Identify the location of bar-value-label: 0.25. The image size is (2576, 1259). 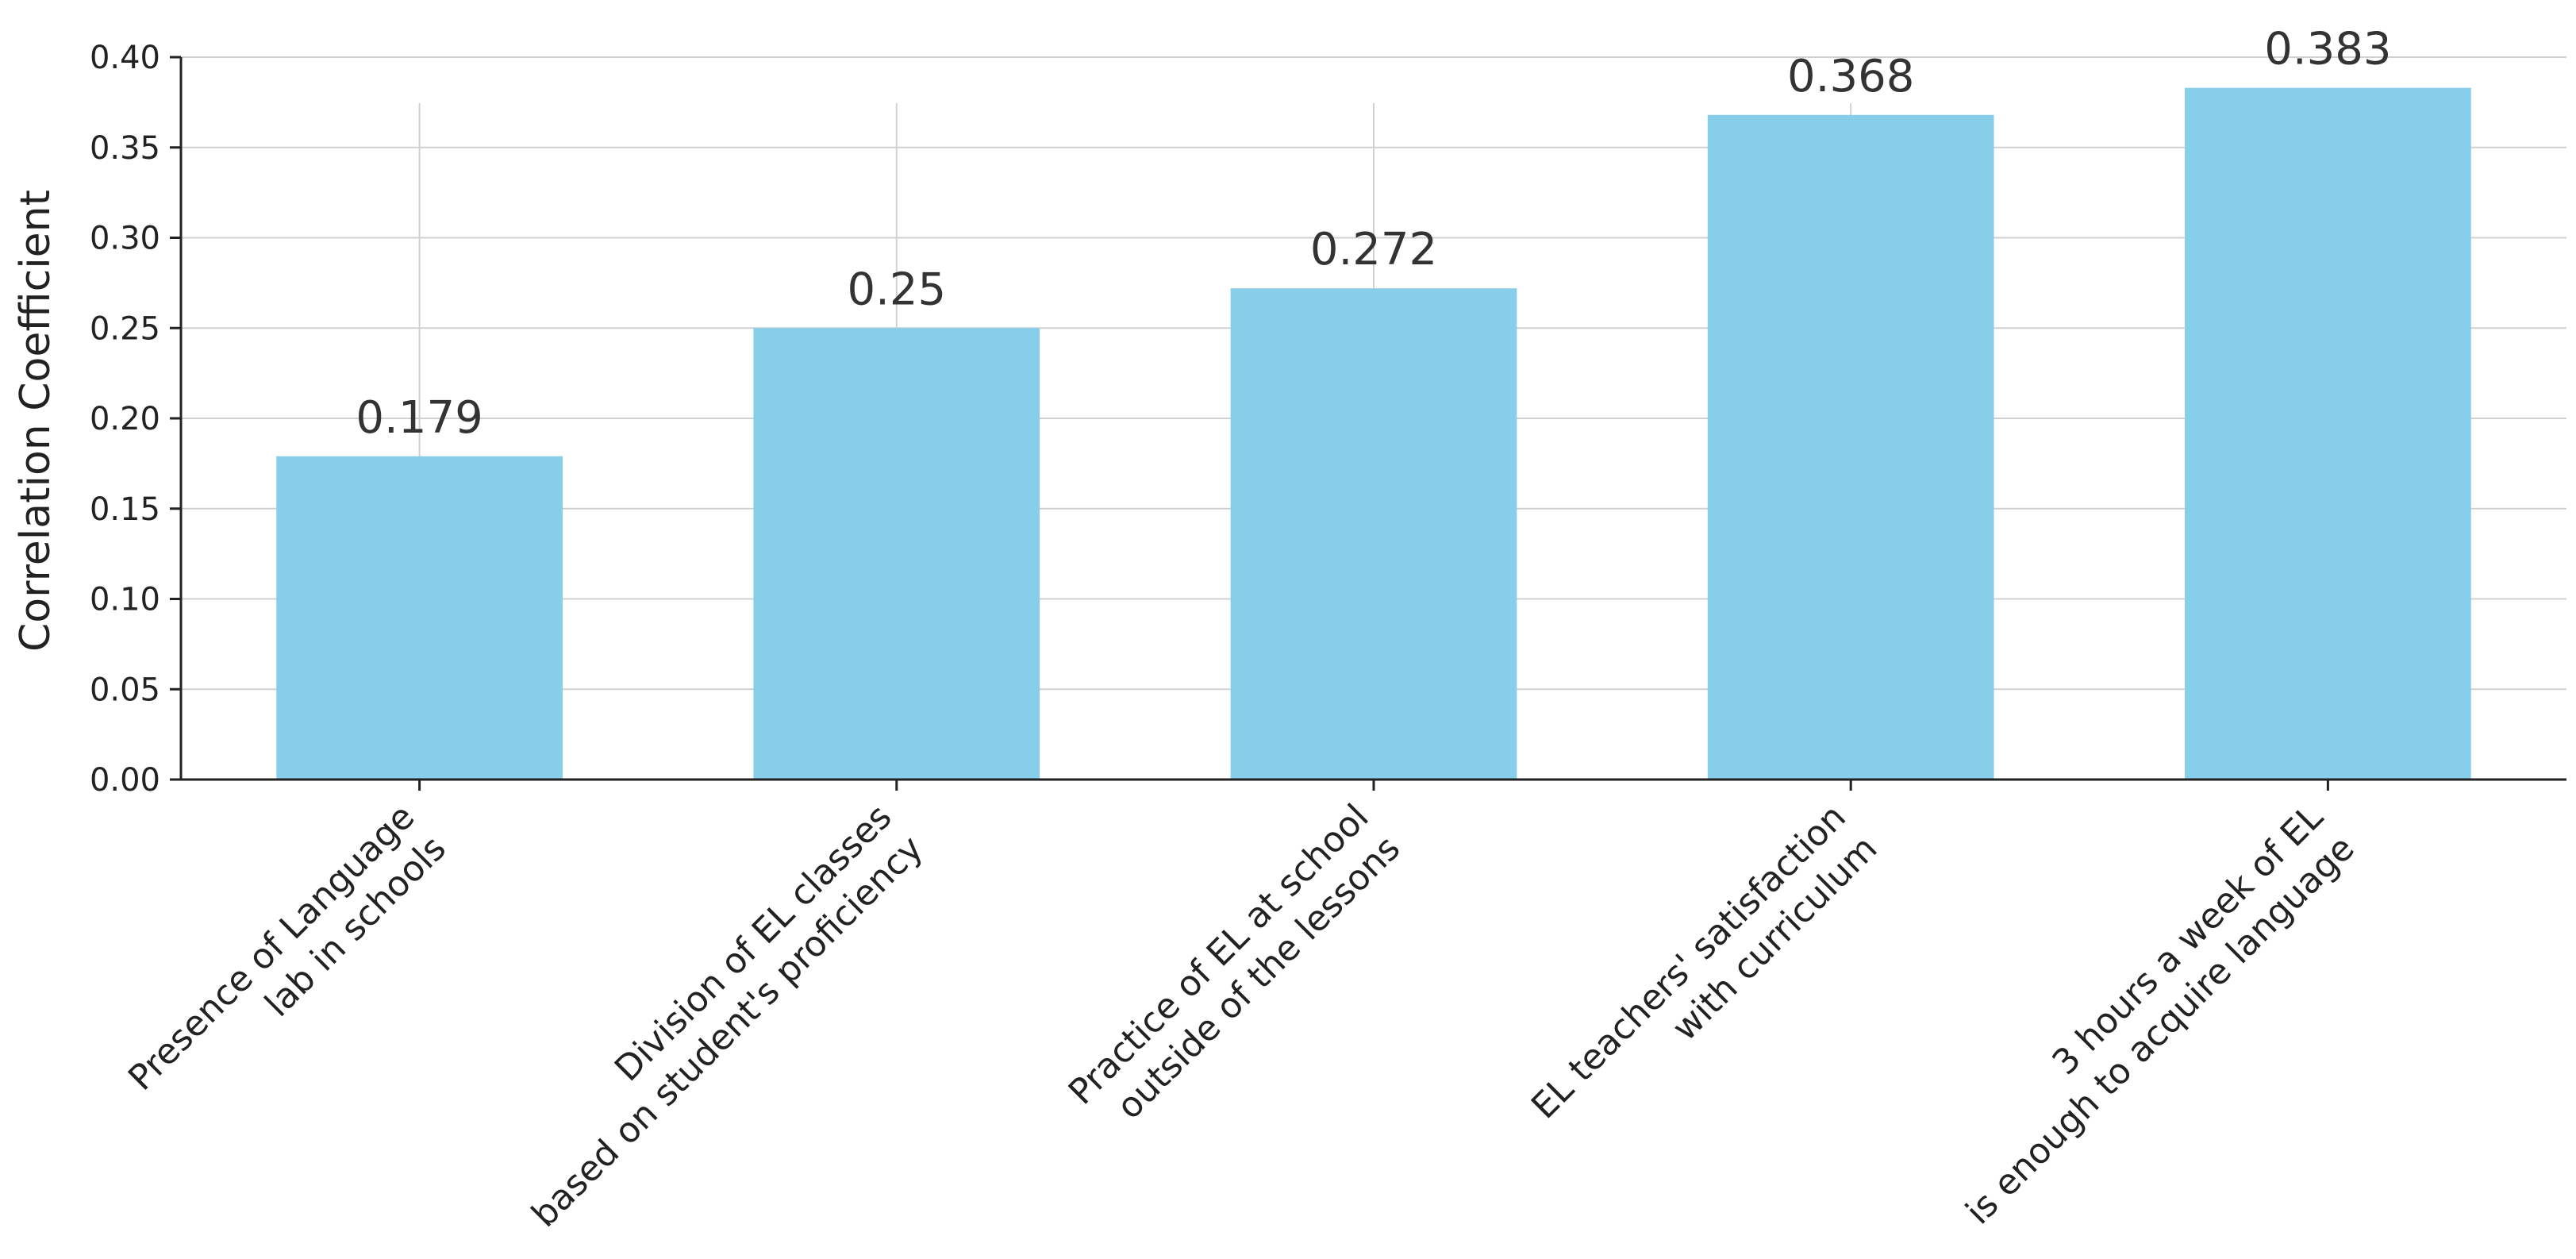
(896, 289).